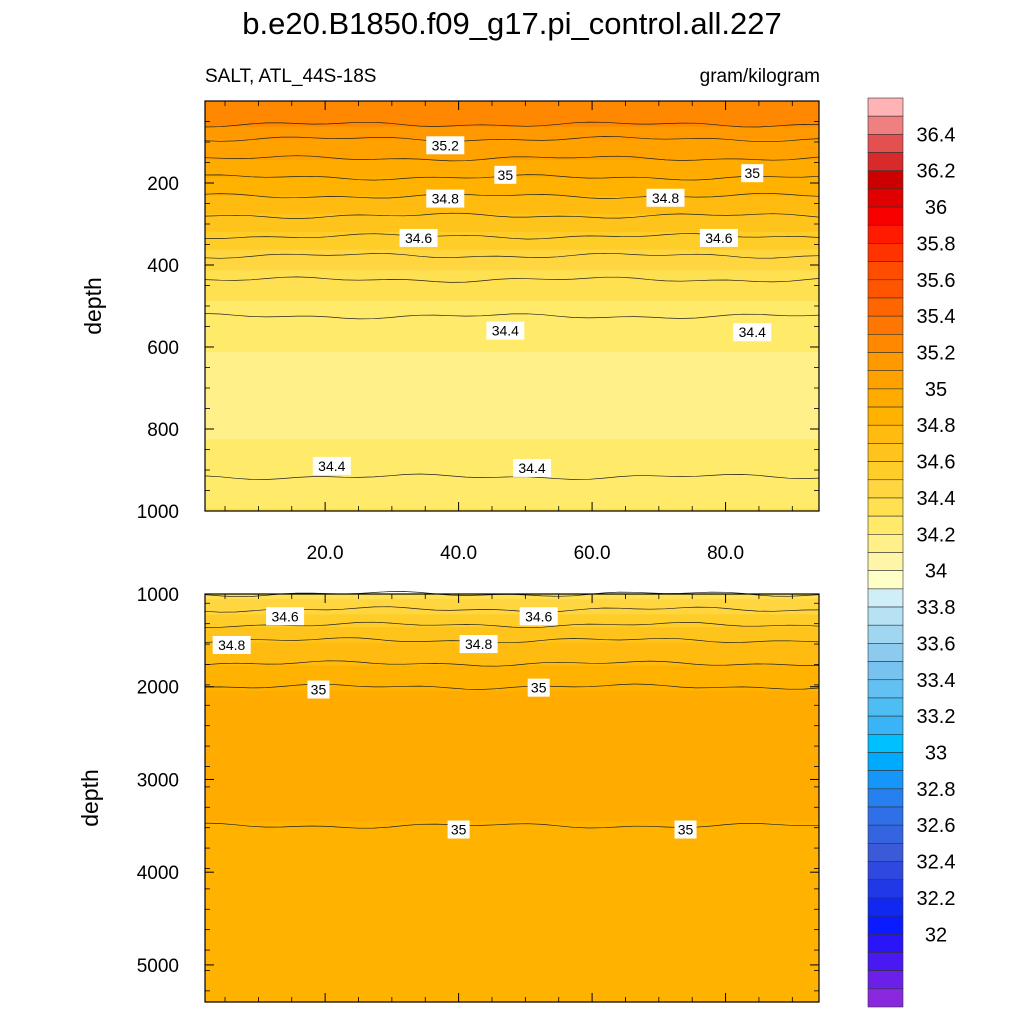 This screenshot has width=1024, height=1024. Describe the element at coordinates (538, 616) in the screenshot. I see `contour-label-text: 34.6` at that location.